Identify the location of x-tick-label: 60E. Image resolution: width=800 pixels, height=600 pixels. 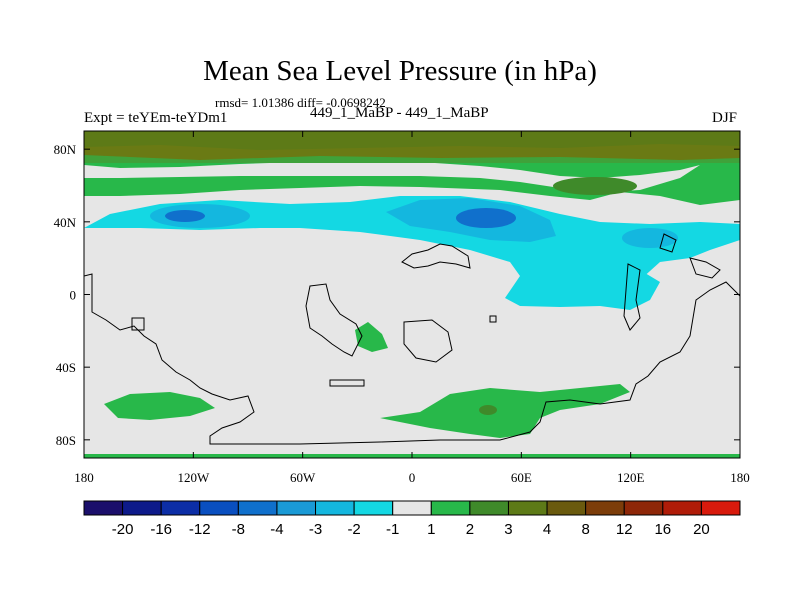
(521, 477).